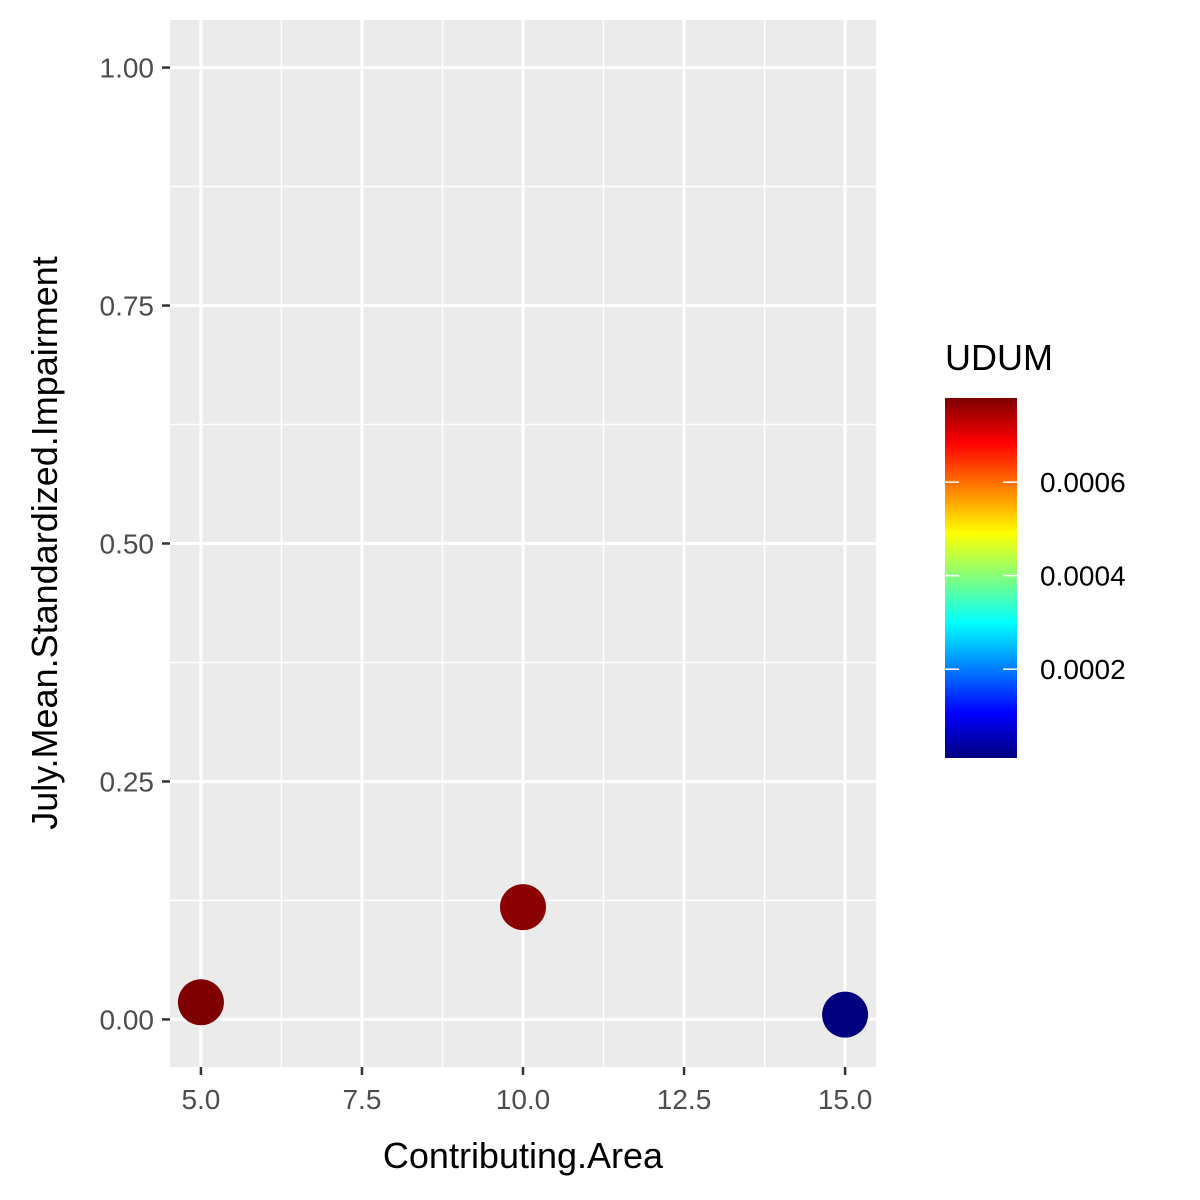 This screenshot has width=1200, height=1200. What do you see at coordinates (1083, 482) in the screenshot?
I see `legend-break-label: 0.0006` at bounding box center [1083, 482].